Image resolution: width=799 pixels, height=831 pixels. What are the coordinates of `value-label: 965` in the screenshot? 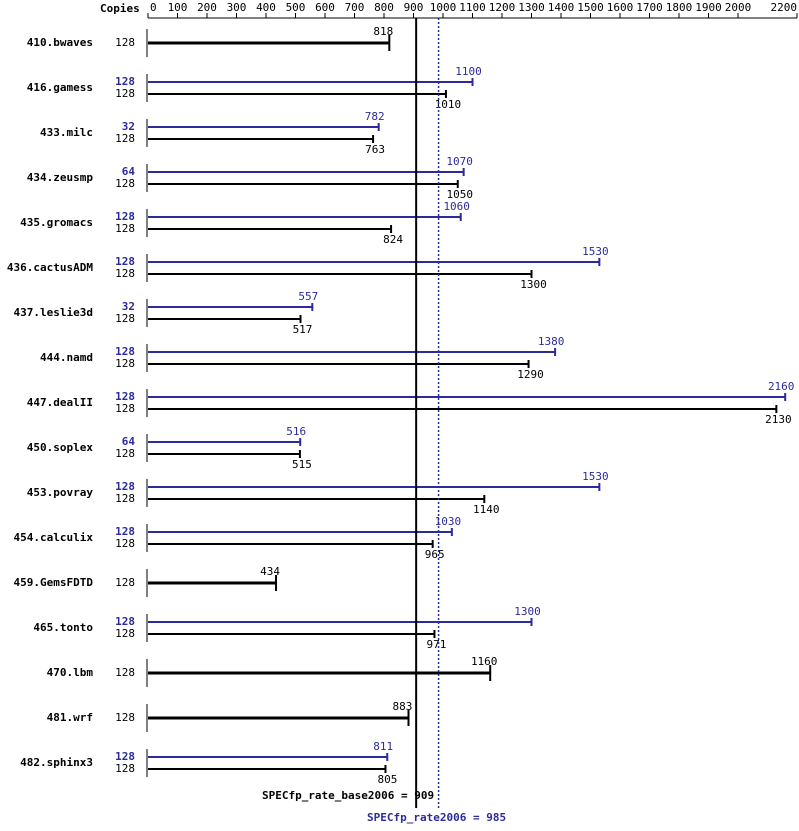 It's located at (435, 554).